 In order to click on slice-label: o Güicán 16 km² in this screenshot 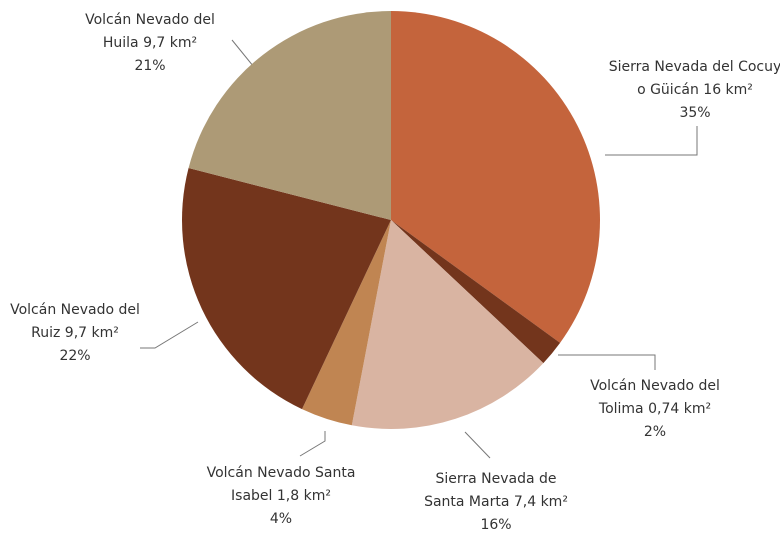, I will do `click(695, 90)`.